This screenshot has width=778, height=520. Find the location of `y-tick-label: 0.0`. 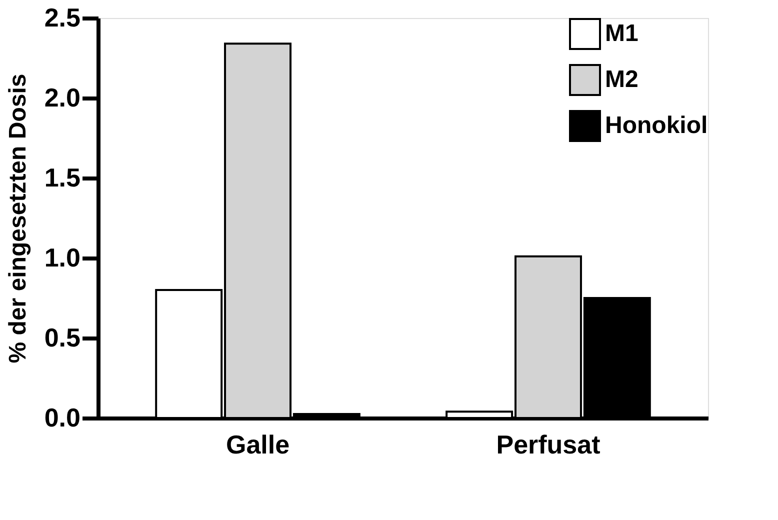

y-tick-label: 0.0 is located at coordinates (62, 417).